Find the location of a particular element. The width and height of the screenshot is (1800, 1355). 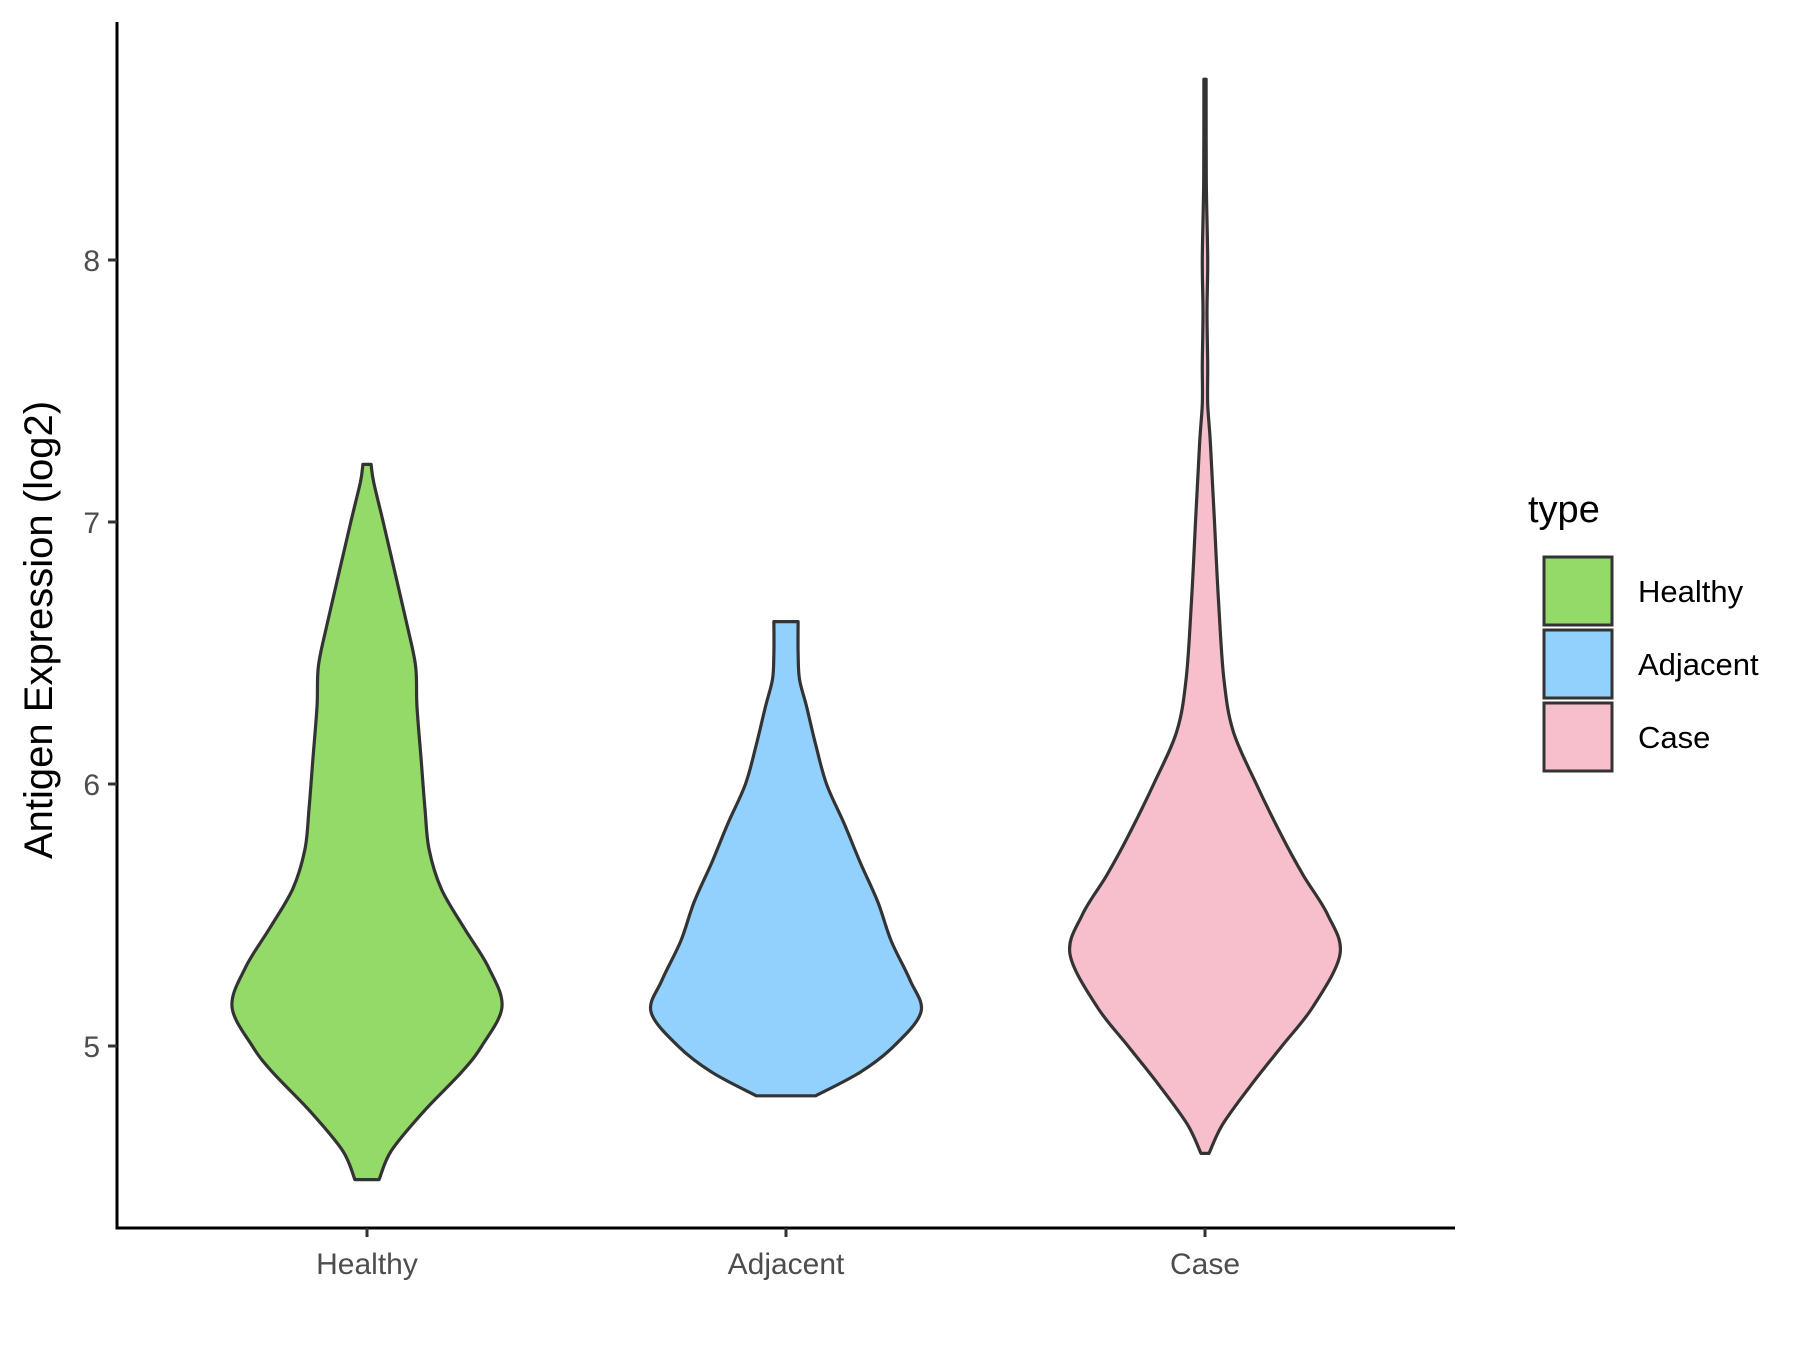

legend-swatch-healthy is located at coordinates (1578, 591).